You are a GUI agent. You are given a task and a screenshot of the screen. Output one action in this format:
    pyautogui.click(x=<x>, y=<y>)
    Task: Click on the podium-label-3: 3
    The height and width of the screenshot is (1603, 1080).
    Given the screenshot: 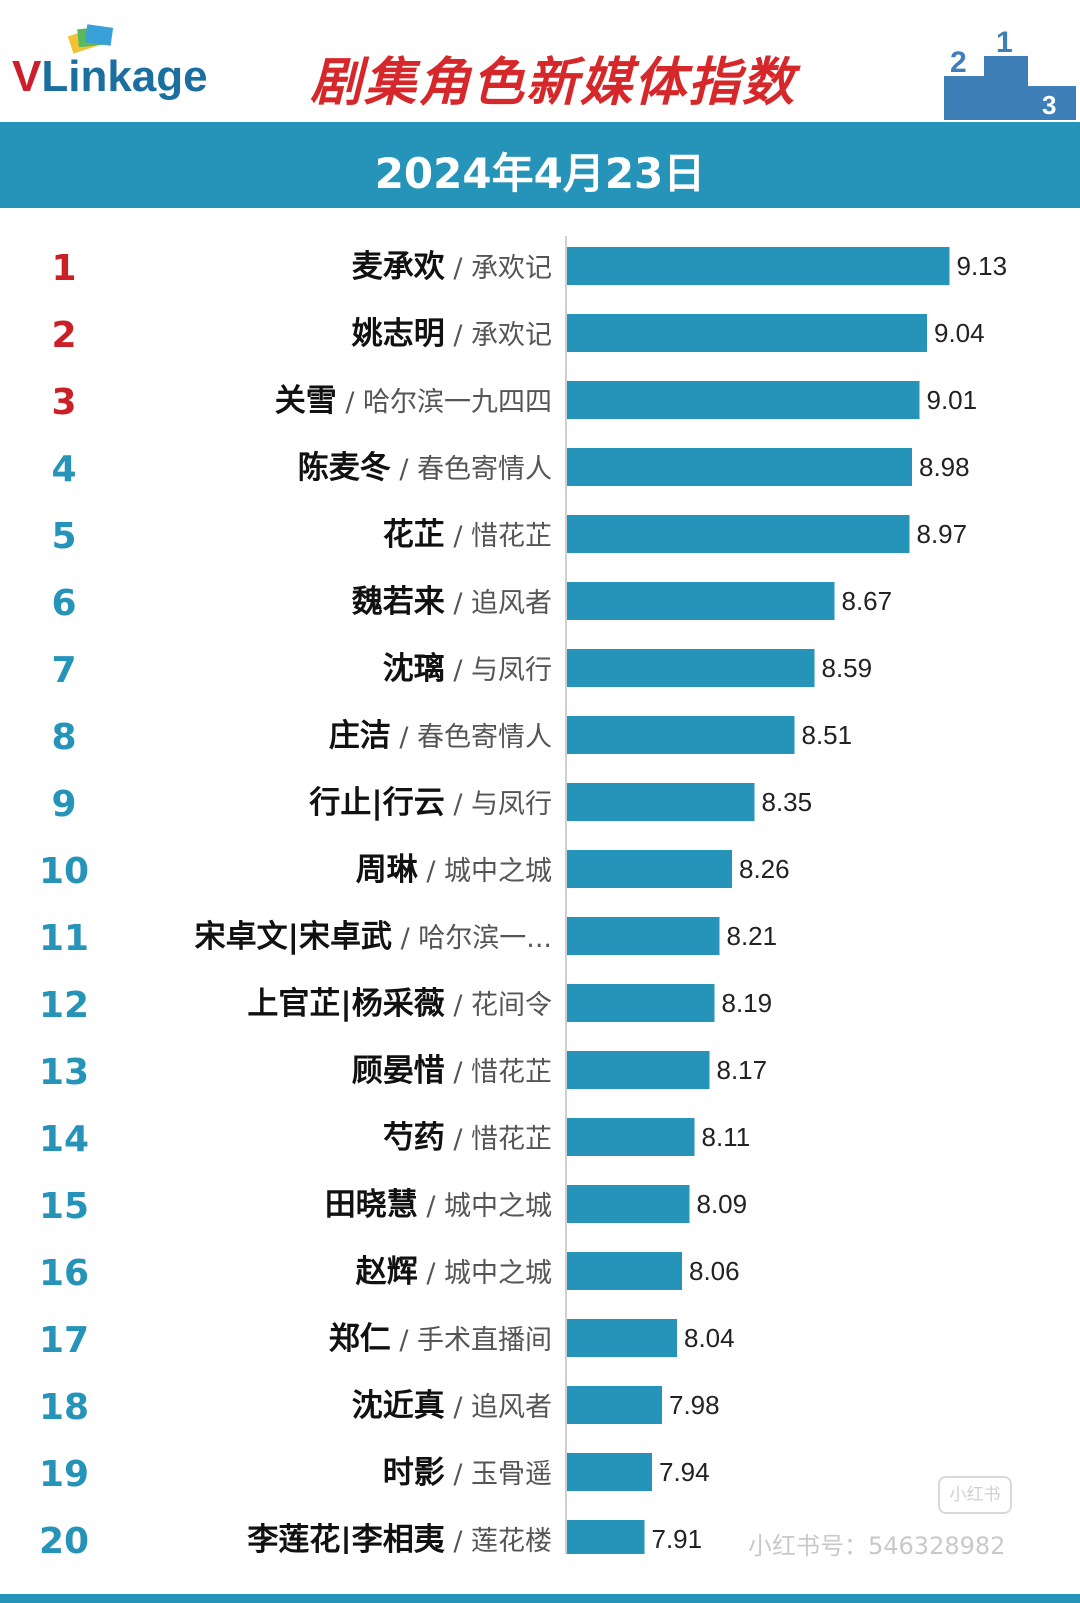 What is the action you would take?
    pyautogui.click(x=1049, y=105)
    